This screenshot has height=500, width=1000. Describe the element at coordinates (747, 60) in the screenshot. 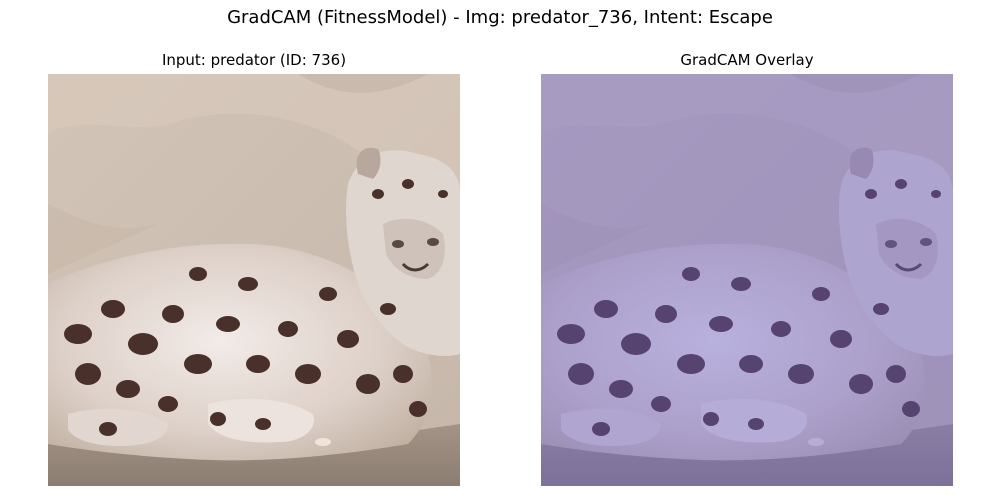

I see `overlay-panel-title: GradCAM Overlay` at that location.